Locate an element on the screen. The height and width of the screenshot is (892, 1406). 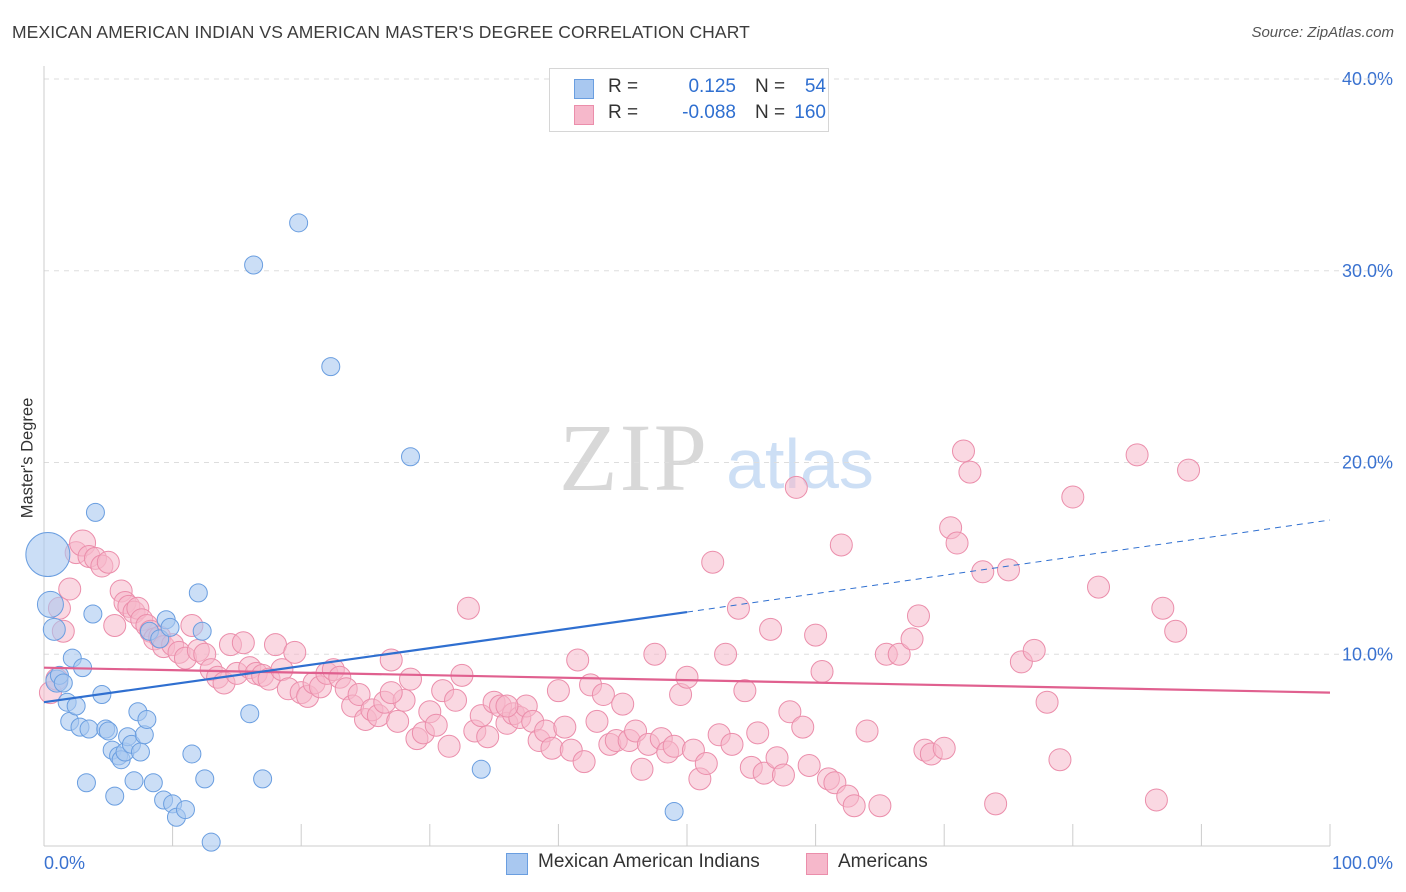
mexican-american-indians-trend-line is located at coordinates (365, 657).